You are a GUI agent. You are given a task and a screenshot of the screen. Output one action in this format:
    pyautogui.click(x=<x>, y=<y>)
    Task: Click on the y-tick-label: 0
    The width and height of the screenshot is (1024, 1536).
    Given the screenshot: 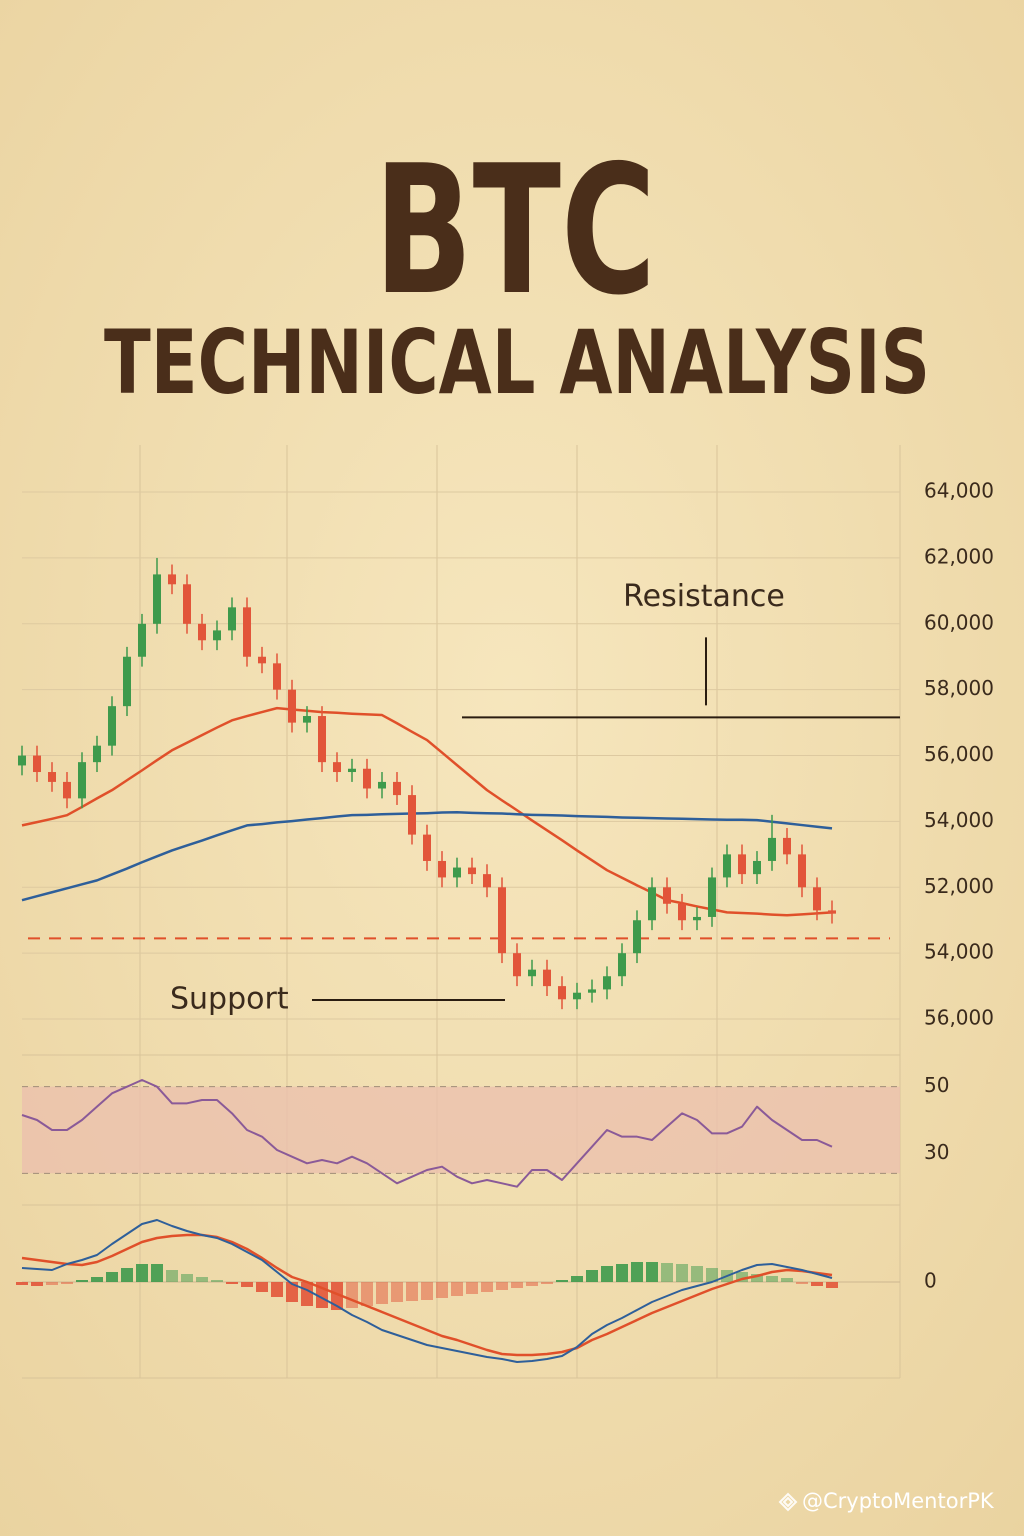 What is the action you would take?
    pyautogui.click(x=930, y=1281)
    